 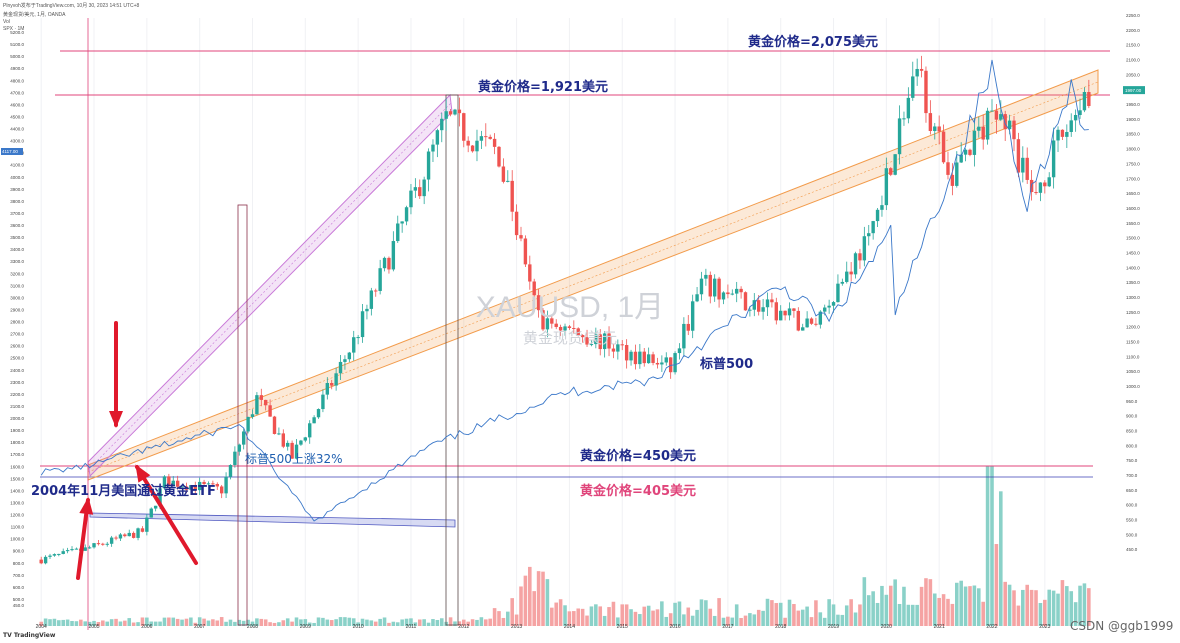 What do you see at coordinates (12, 151) in the screenshot?
I see `spx-price-tag` at bounding box center [12, 151].